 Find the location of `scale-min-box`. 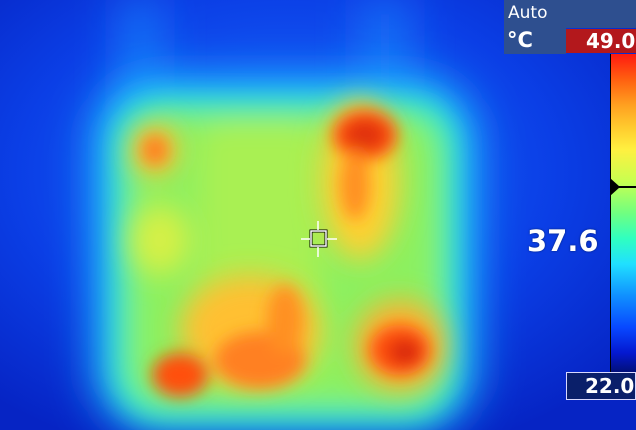

scale-min-box is located at coordinates (601, 386).